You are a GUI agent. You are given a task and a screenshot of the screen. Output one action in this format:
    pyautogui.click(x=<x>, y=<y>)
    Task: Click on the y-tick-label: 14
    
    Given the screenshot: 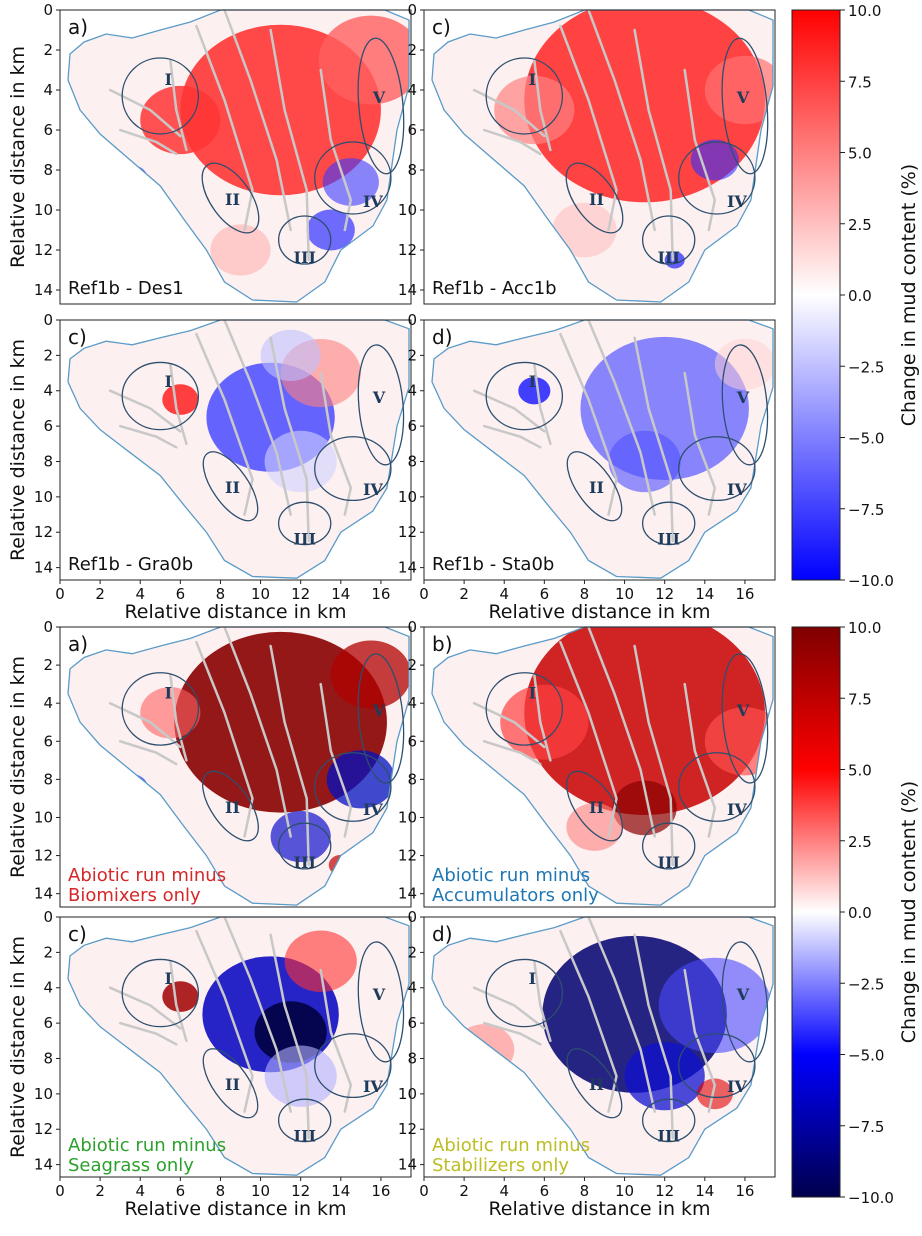 What is the action you would take?
    pyautogui.click(x=407, y=290)
    